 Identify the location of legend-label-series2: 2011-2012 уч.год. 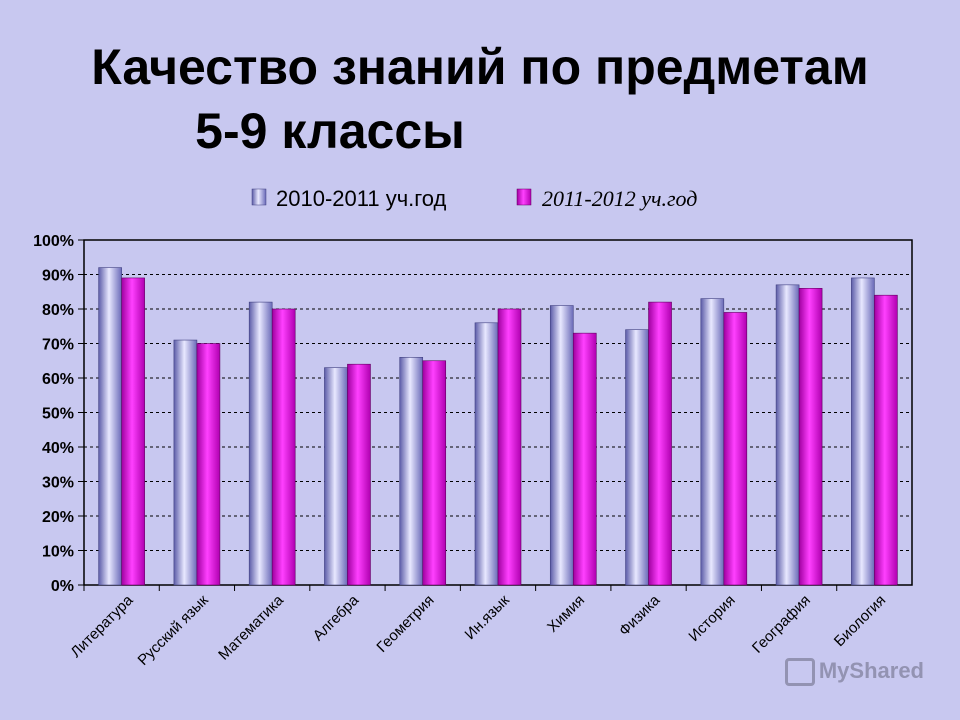
(619, 198).